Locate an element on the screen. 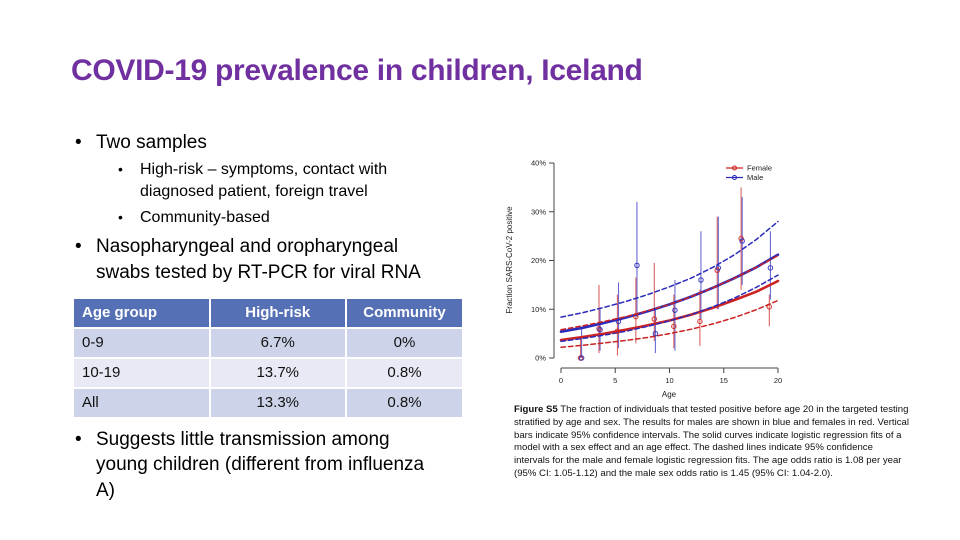 The height and width of the screenshot is (540, 960). table-cell: 13.7% is located at coordinates (277, 372).